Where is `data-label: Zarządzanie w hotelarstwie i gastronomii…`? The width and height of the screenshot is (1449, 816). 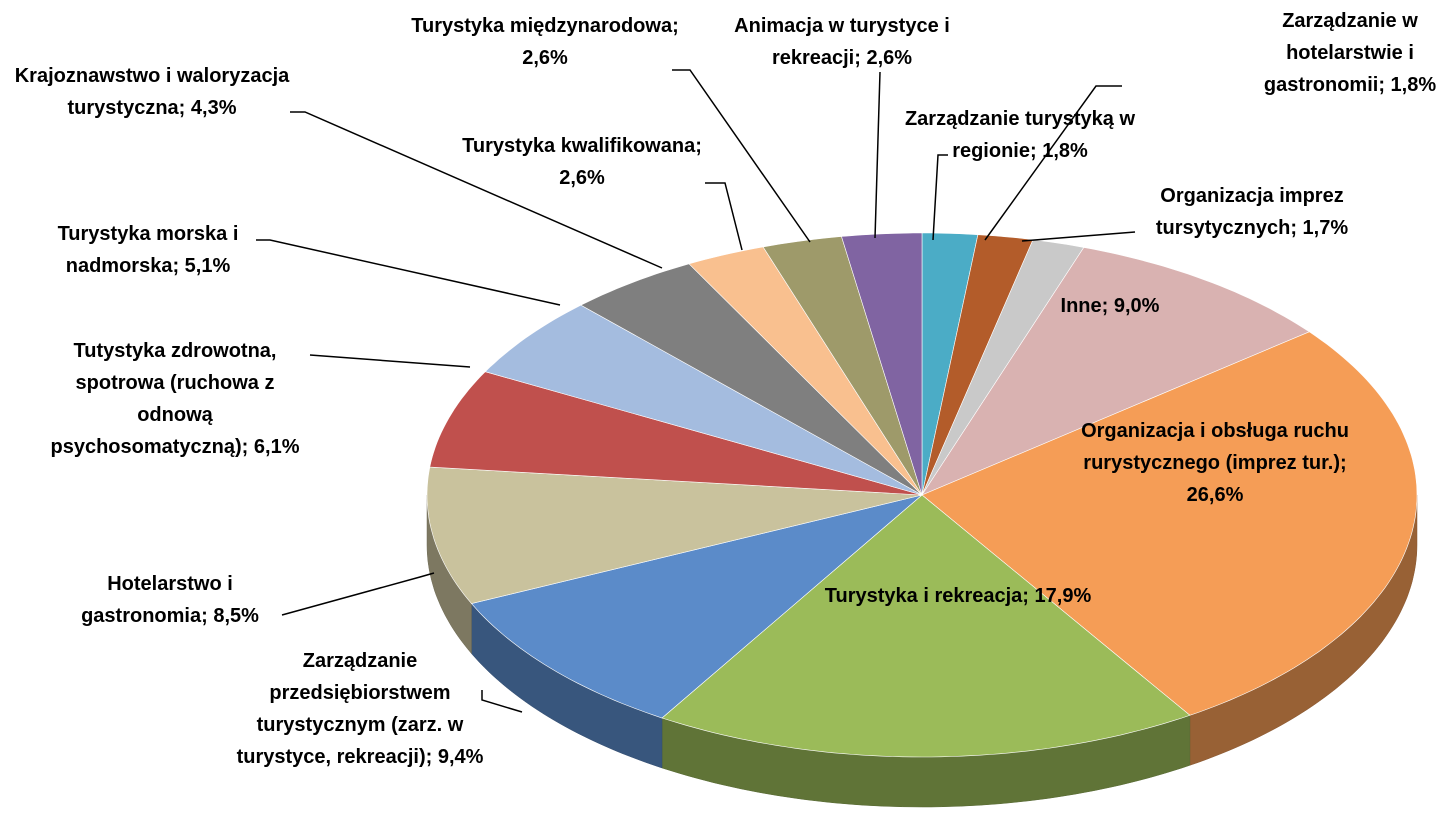 data-label: Zarządzanie w hotelarstwie i gastronomii… is located at coordinates (1350, 53).